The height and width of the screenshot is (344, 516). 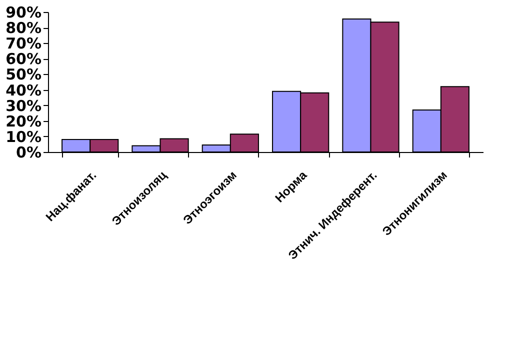 I want to click on y-tick-label: 30%, so click(x=24, y=105).